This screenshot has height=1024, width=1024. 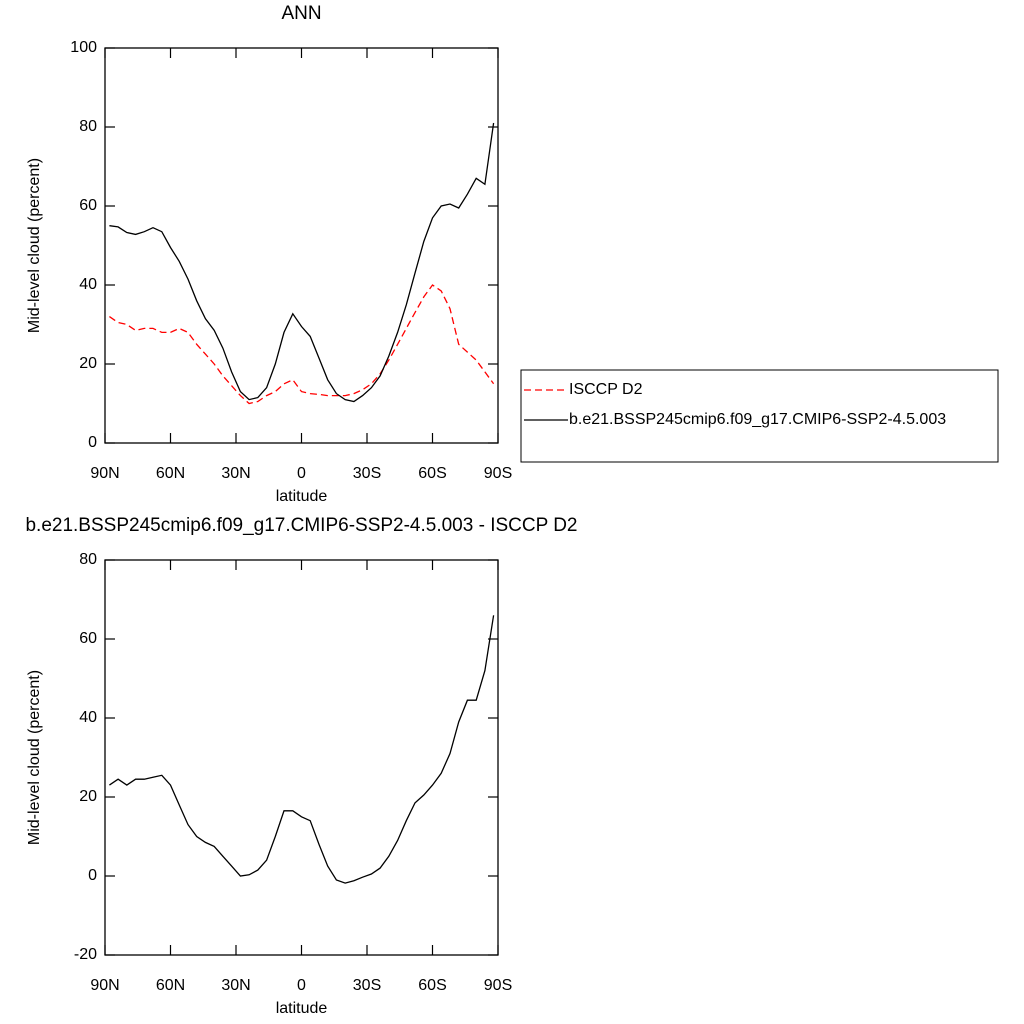 I want to click on legend-label: ISCCP D2, so click(x=606, y=389).